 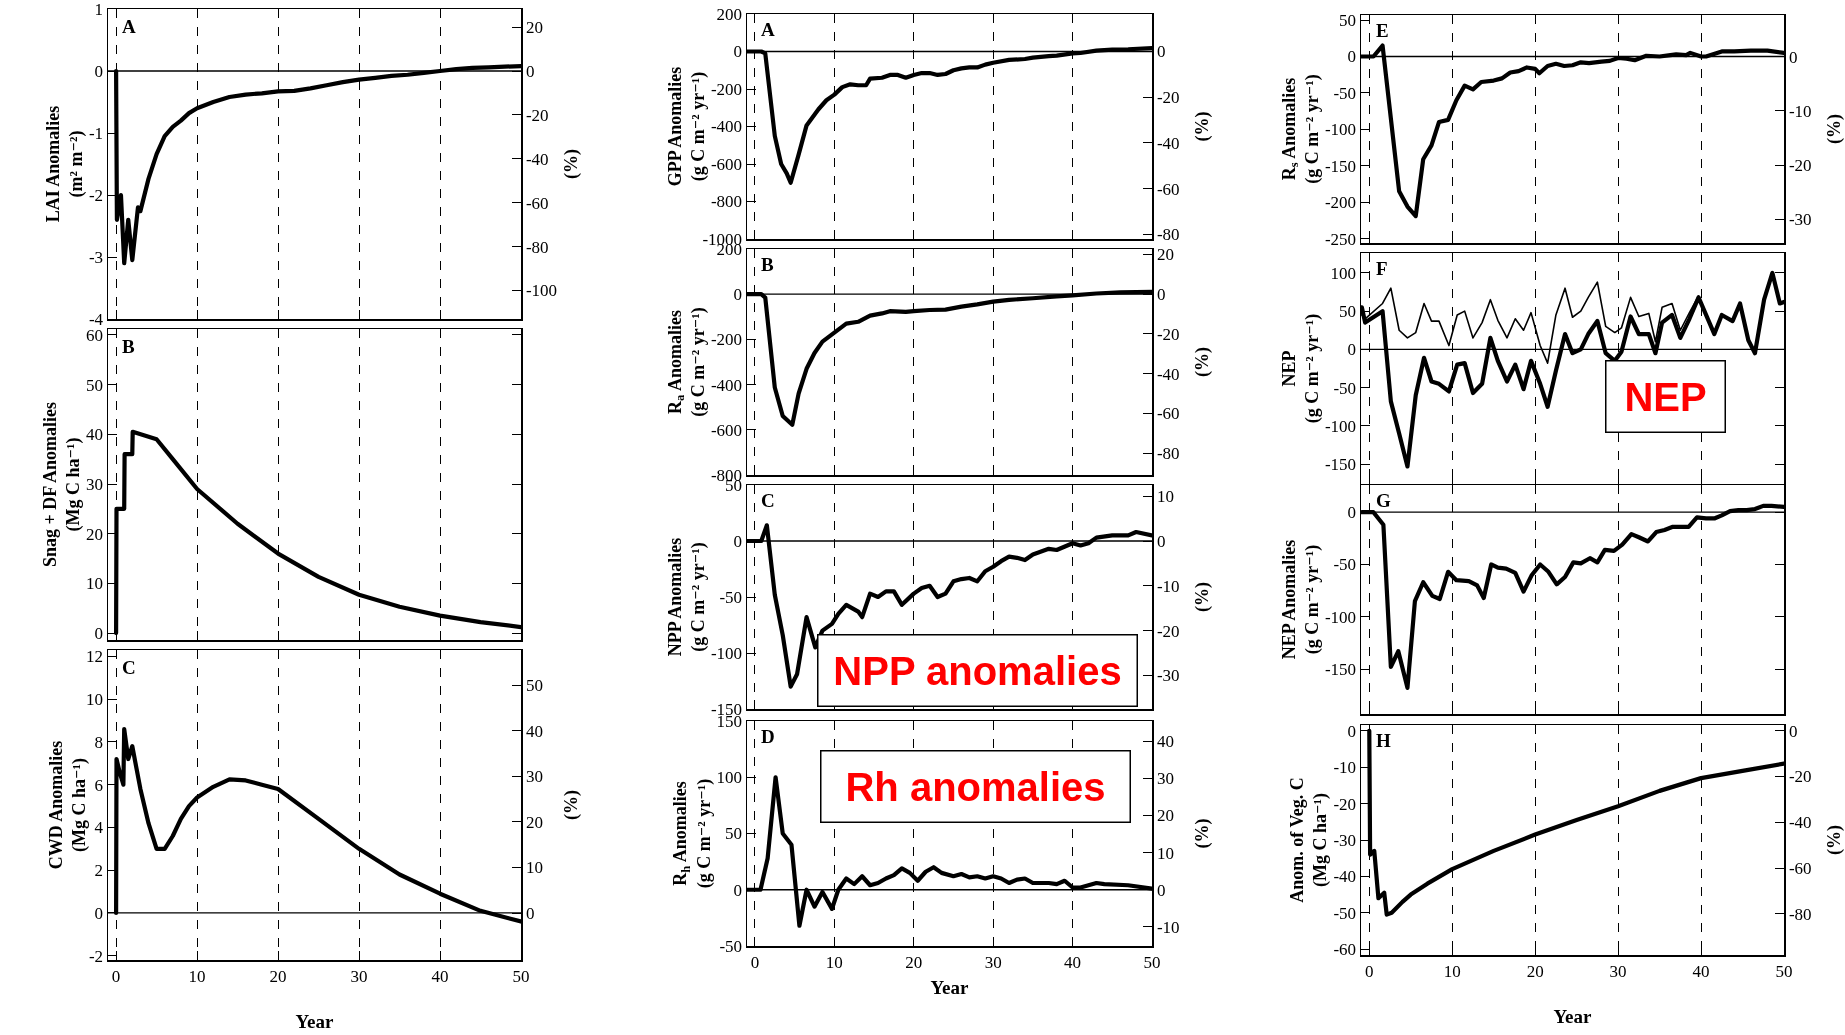 What do you see at coordinates (1345, 840) in the screenshot?
I see `y-tick-label: -30` at bounding box center [1345, 840].